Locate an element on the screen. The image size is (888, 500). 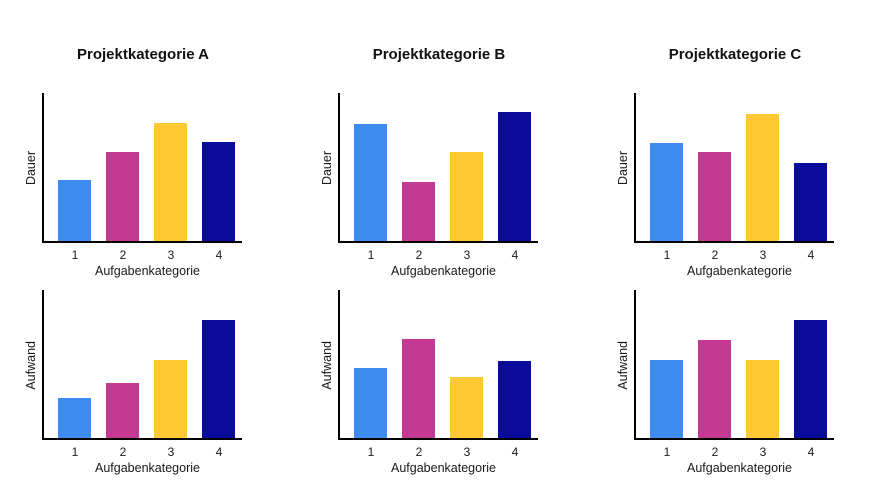
chart-panel-b-aufwand: Aufwand 1 2 3 4 Aufgabenkategorie is located at coordinates (444, 390).